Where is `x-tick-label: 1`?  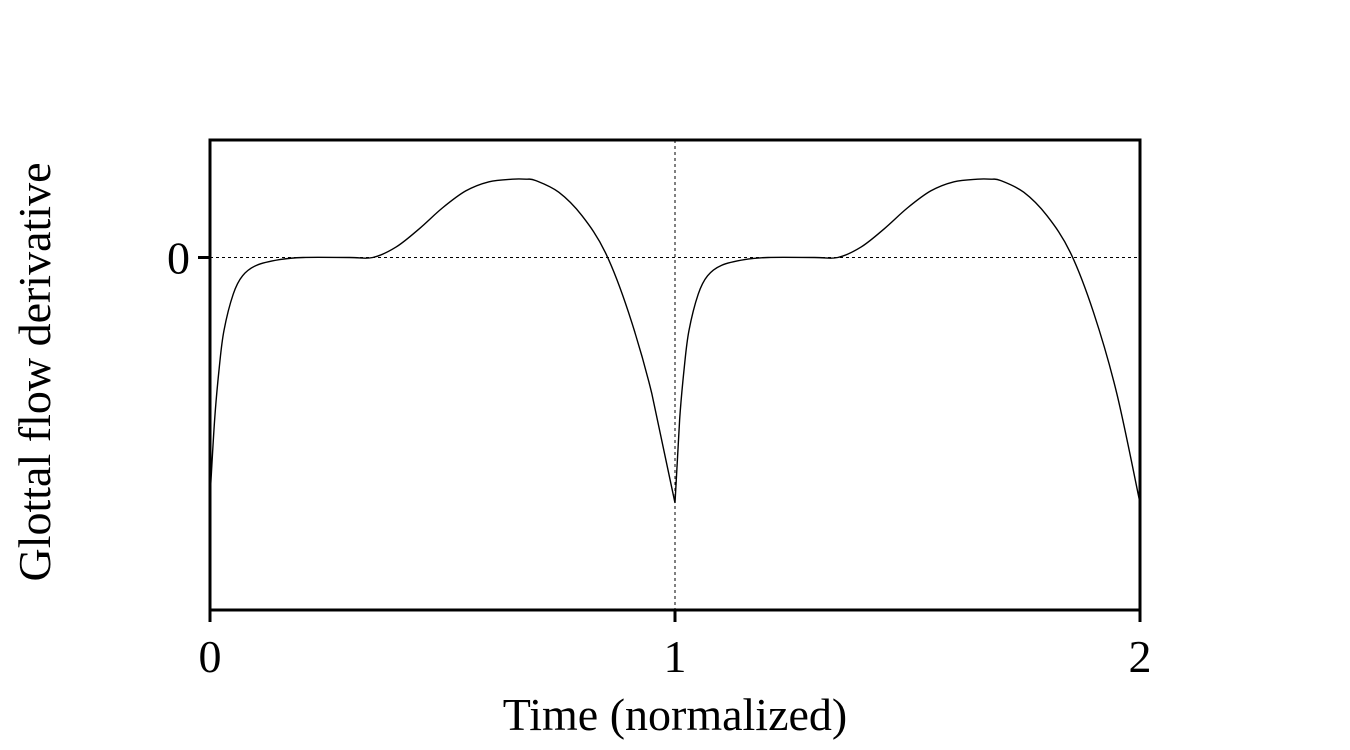 x-tick-label: 1 is located at coordinates (675, 656).